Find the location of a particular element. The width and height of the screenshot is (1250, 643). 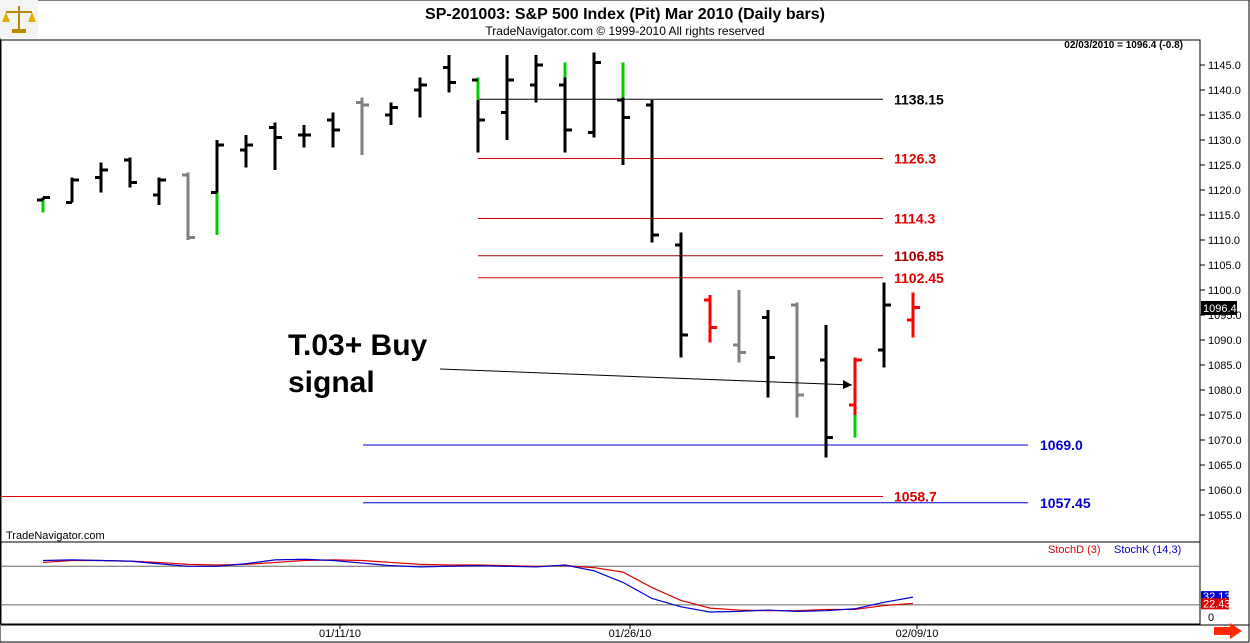

annotation-arrow is located at coordinates (646, 377).